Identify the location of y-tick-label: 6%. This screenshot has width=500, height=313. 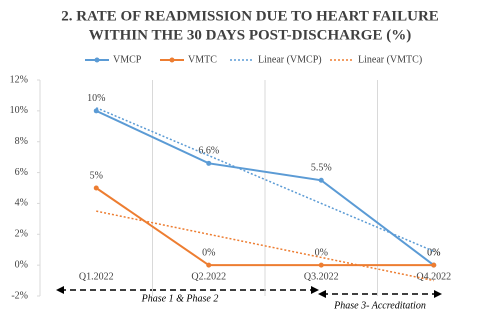
(21, 172).